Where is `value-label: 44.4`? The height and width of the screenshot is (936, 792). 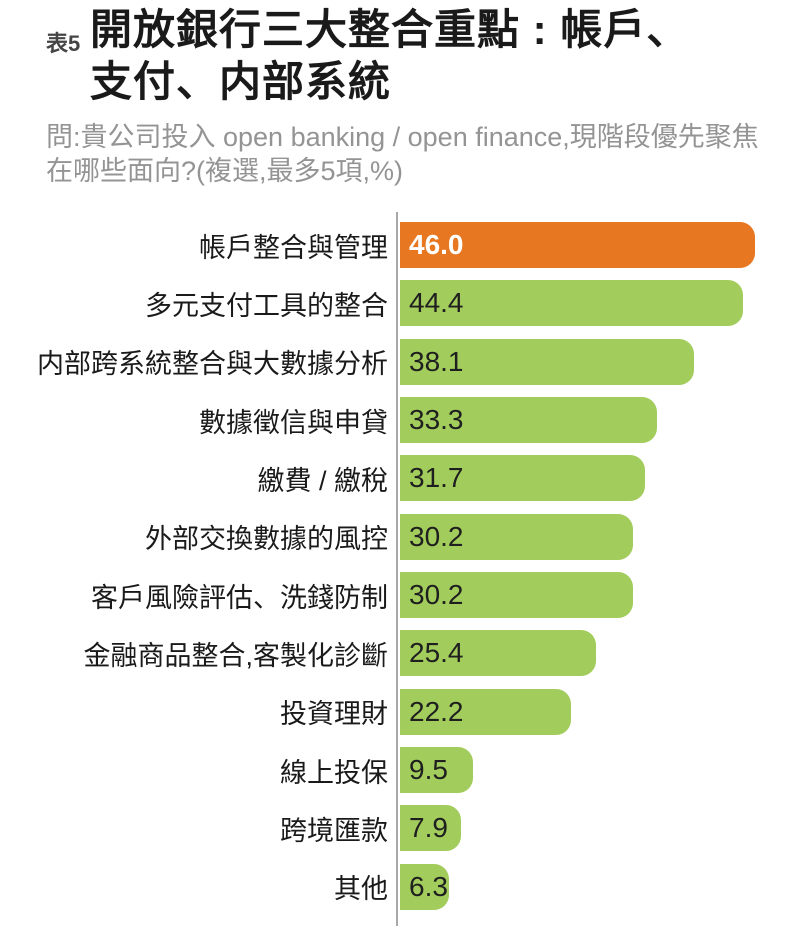 value-label: 44.4 is located at coordinates (436, 303).